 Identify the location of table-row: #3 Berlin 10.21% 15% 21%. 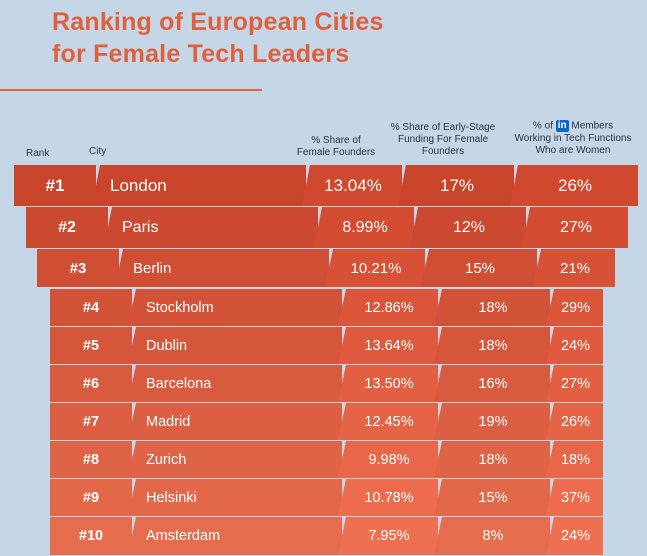
(326, 268).